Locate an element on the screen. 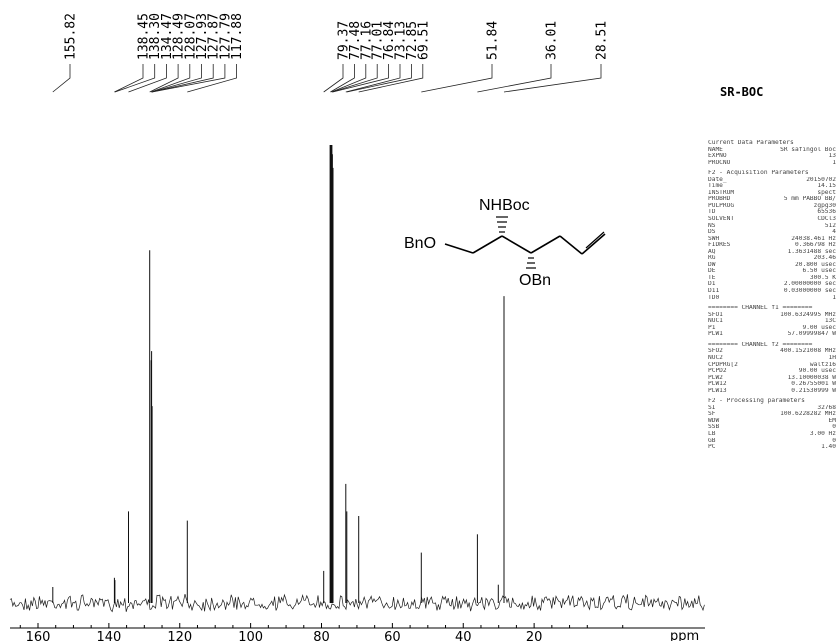 The image size is (838, 641). parameter-value: 13.10000038 W is located at coordinates (811, 377).